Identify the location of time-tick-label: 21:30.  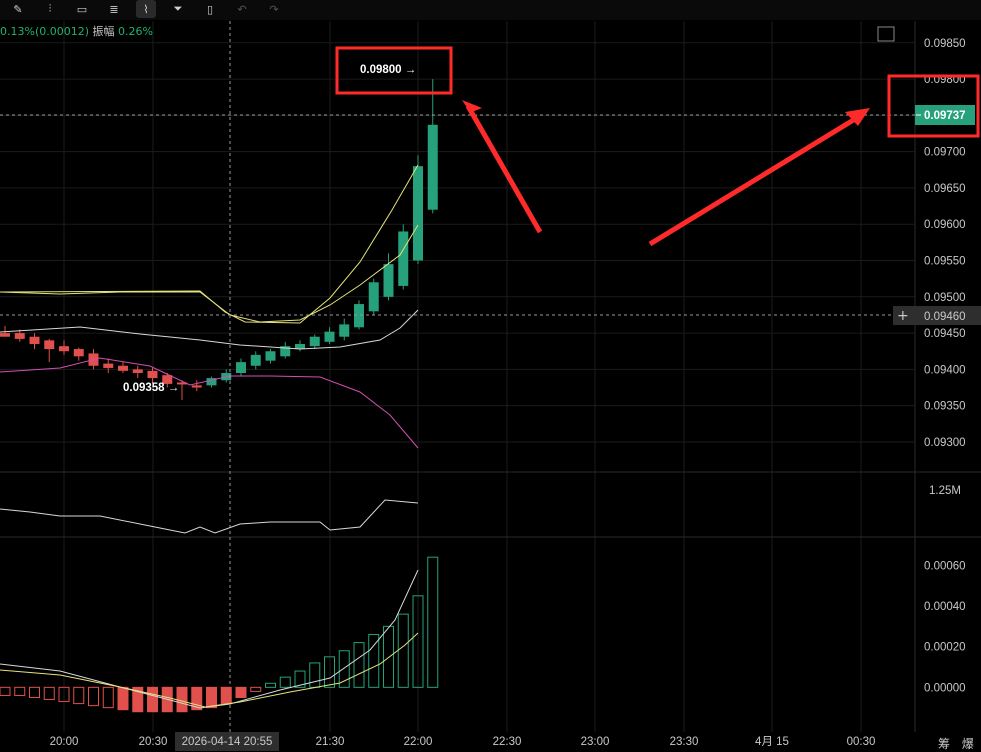
(330, 742).